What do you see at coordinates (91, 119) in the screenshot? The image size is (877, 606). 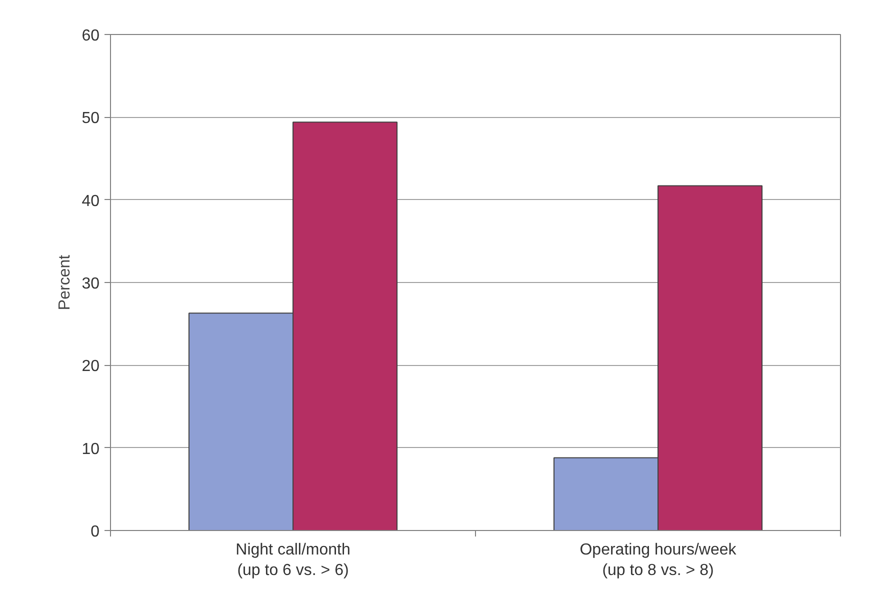 I see `y-tick-label: 50` at bounding box center [91, 119].